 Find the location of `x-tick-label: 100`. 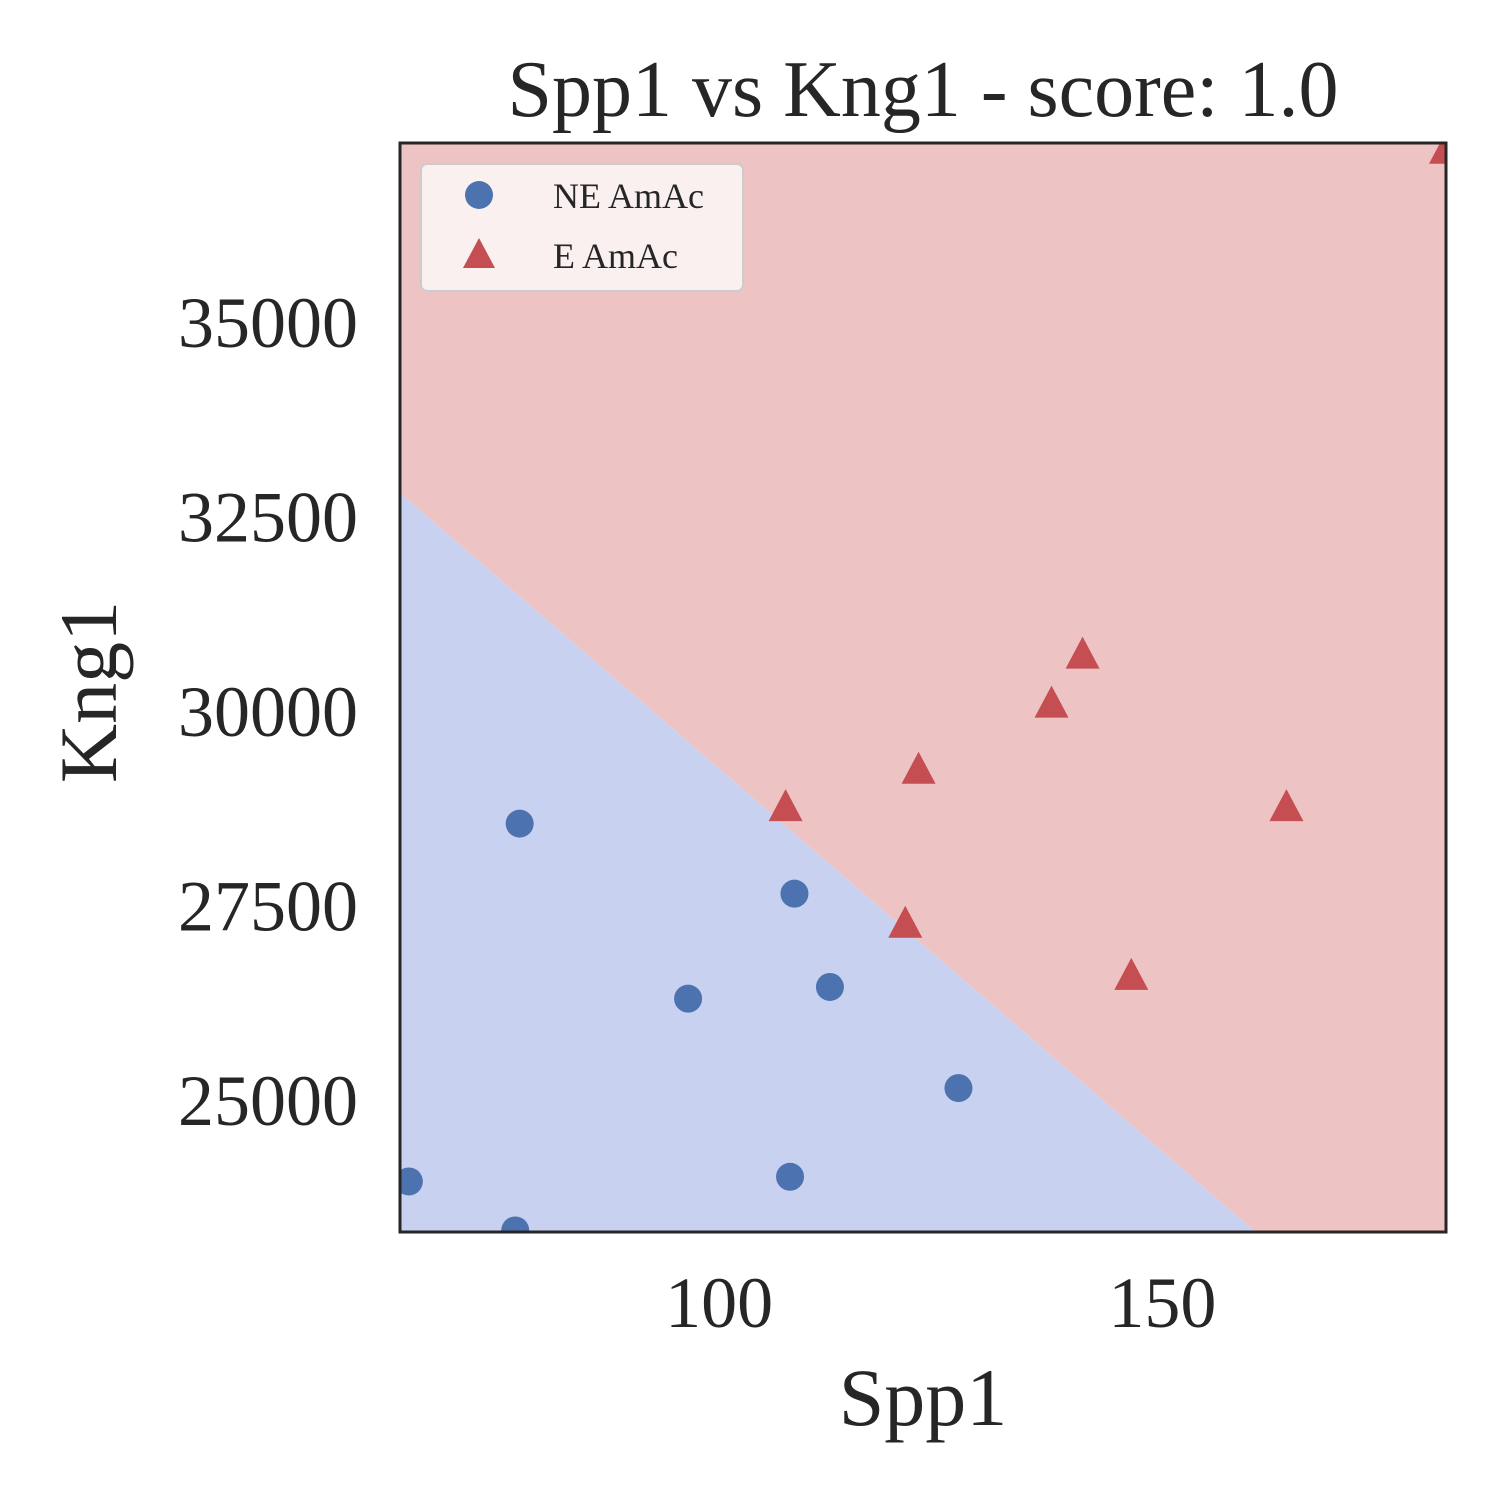

x-tick-label: 100 is located at coordinates (719, 1303).